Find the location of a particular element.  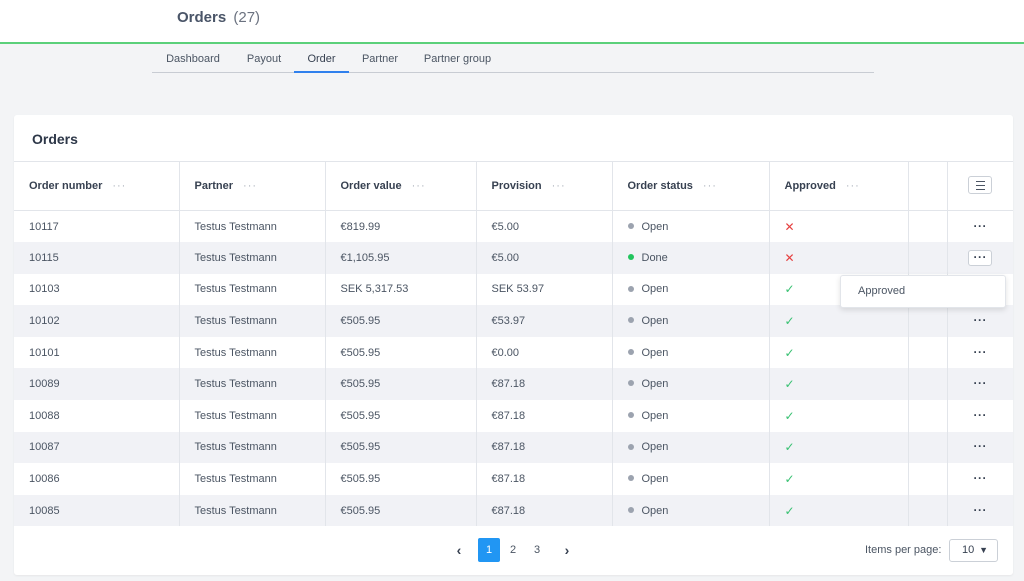

pagination-page-1: 1 is located at coordinates (489, 550).